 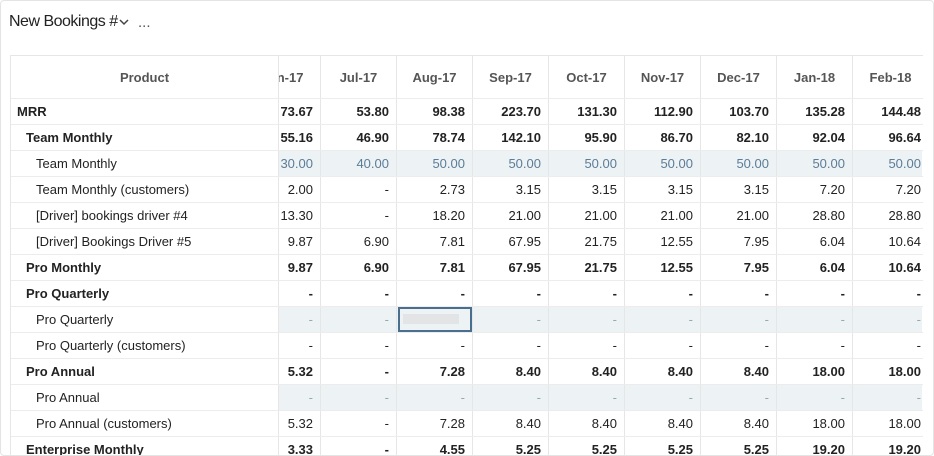 I want to click on cell: 103.70, so click(x=739, y=111).